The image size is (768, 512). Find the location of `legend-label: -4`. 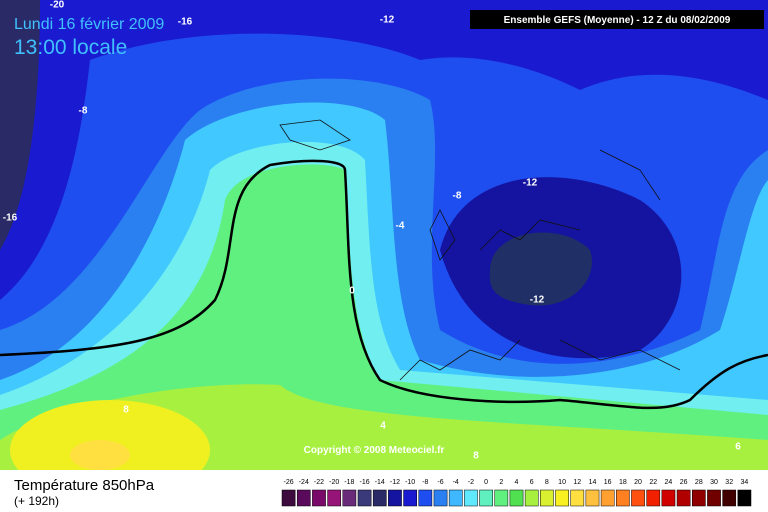

legend-label: -4 is located at coordinates (456, 482).